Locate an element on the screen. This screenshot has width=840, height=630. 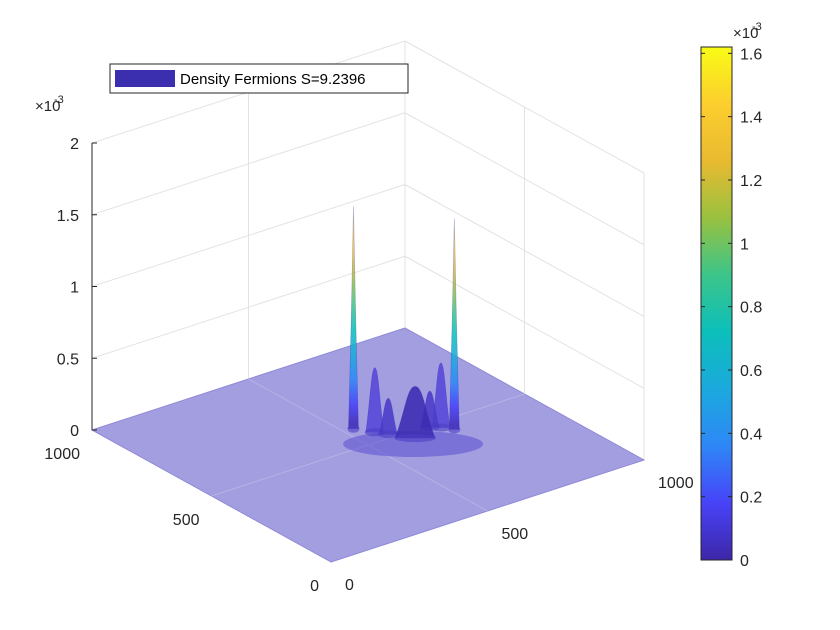
x-tick-label: 0 is located at coordinates (349, 585).